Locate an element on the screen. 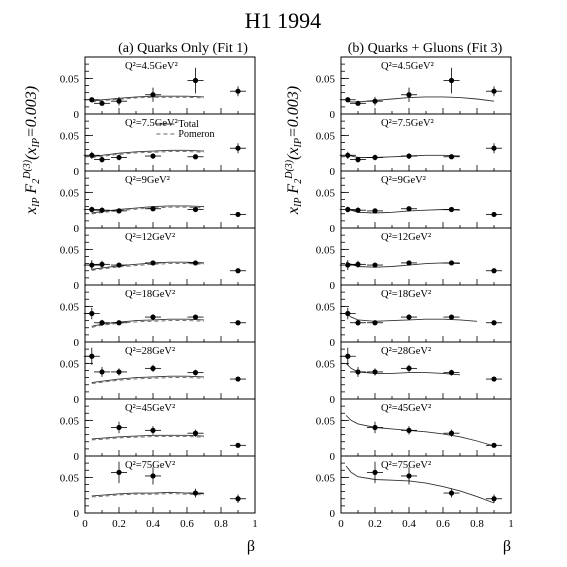 This screenshot has height=567, width=567. panel-b-5-q2-label: Q²=28GeV² is located at coordinates (406, 351).